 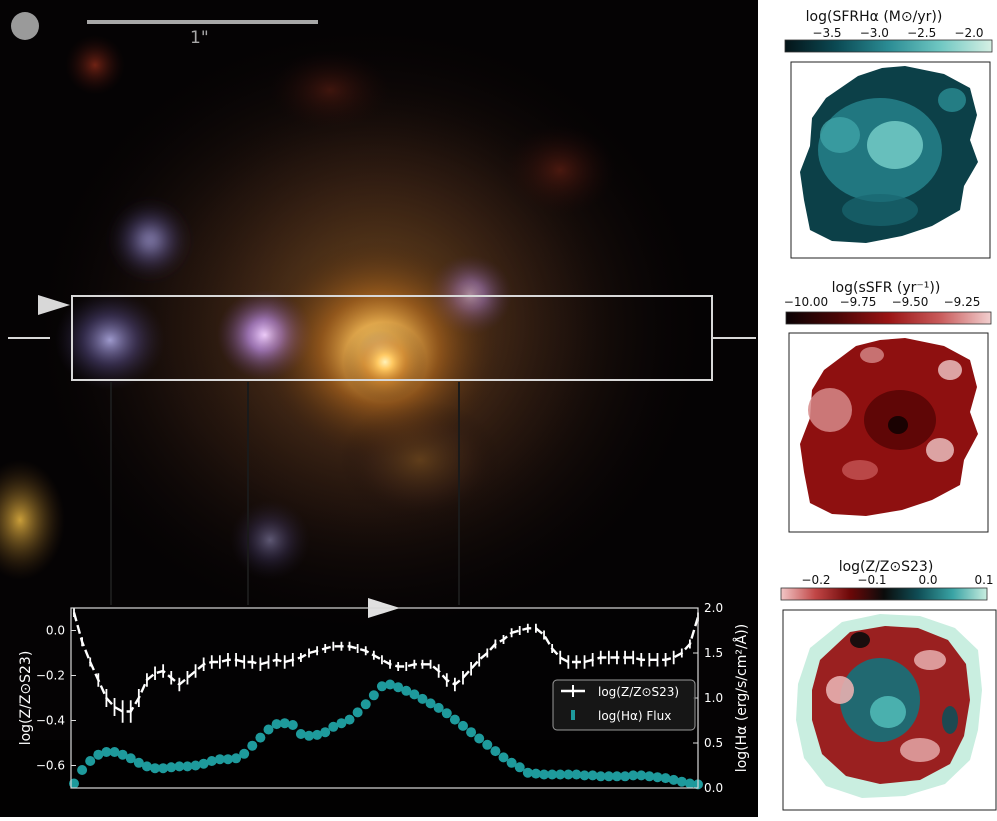 I want to click on left-axis-ticks: 0.0 −0.2 −0.4 −0.6, so click(x=56, y=698).